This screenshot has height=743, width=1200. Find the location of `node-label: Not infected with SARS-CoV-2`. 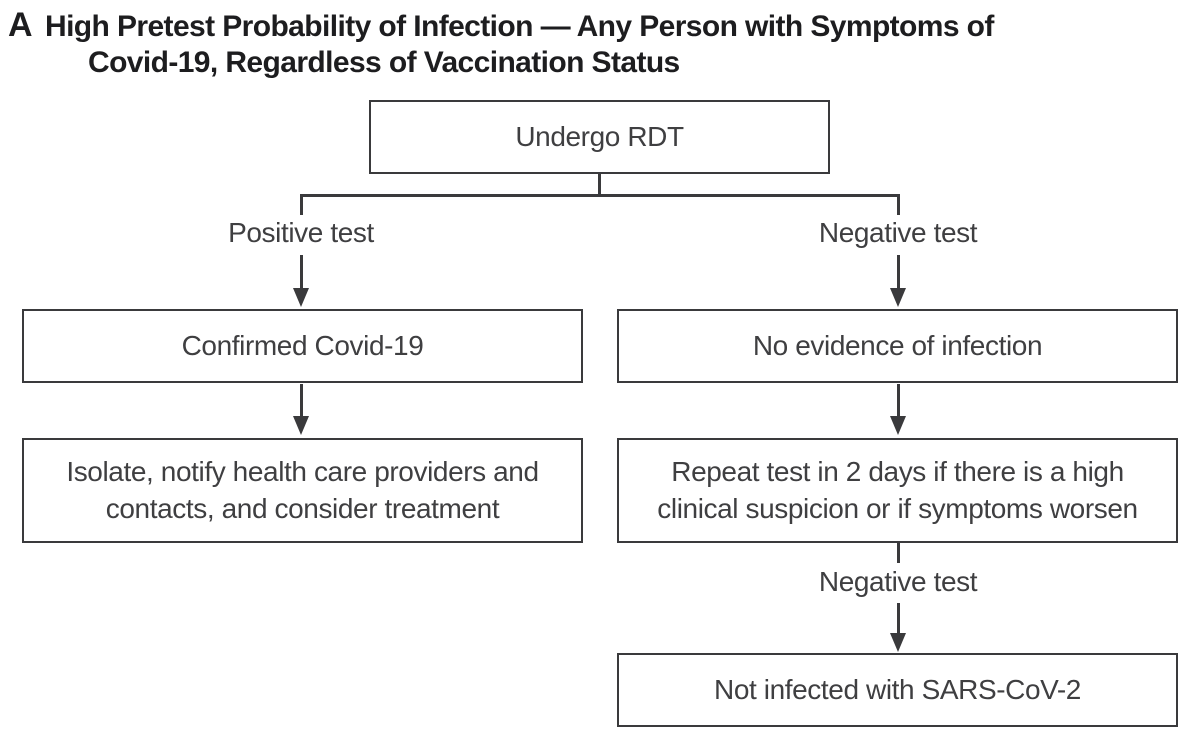

node-label: Not infected with SARS-CoV-2 is located at coordinates (897, 689).